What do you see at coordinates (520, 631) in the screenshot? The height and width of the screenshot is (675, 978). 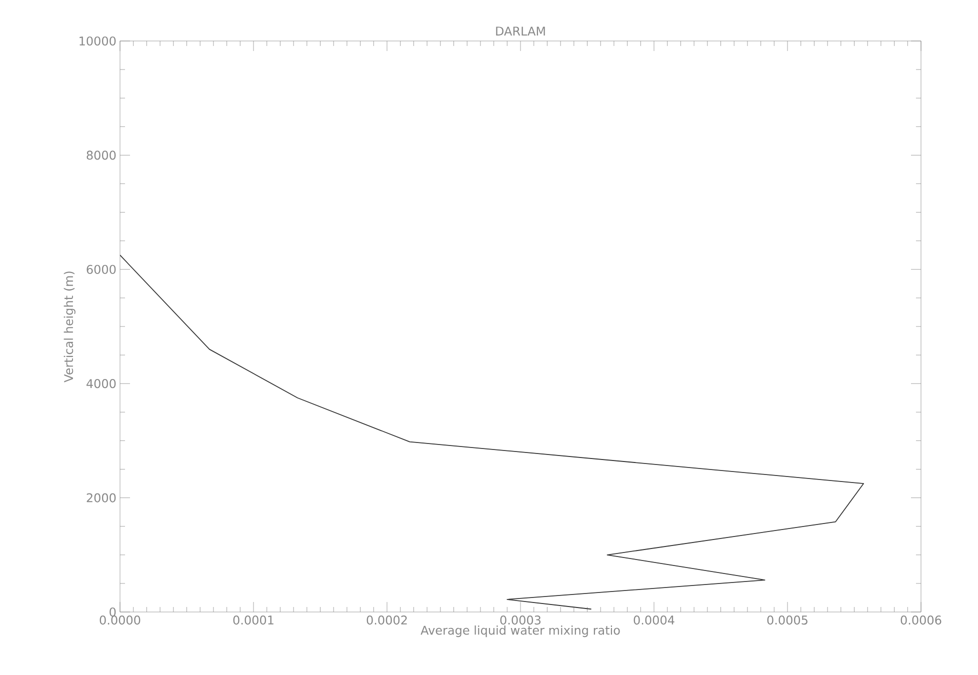 I see `x-axis-title: Average liquid water mixing ratio` at bounding box center [520, 631].